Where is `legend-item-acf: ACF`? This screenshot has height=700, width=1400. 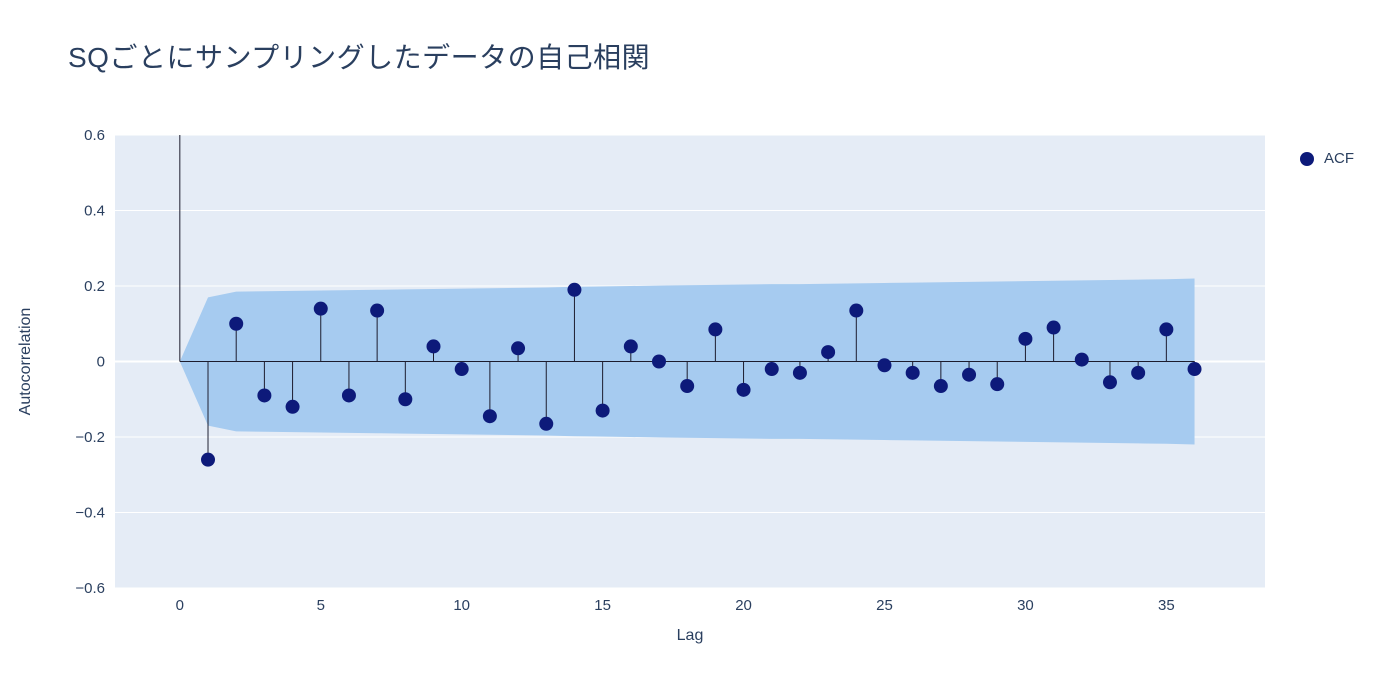
legend-item-acf: ACF is located at coordinates (1327, 158).